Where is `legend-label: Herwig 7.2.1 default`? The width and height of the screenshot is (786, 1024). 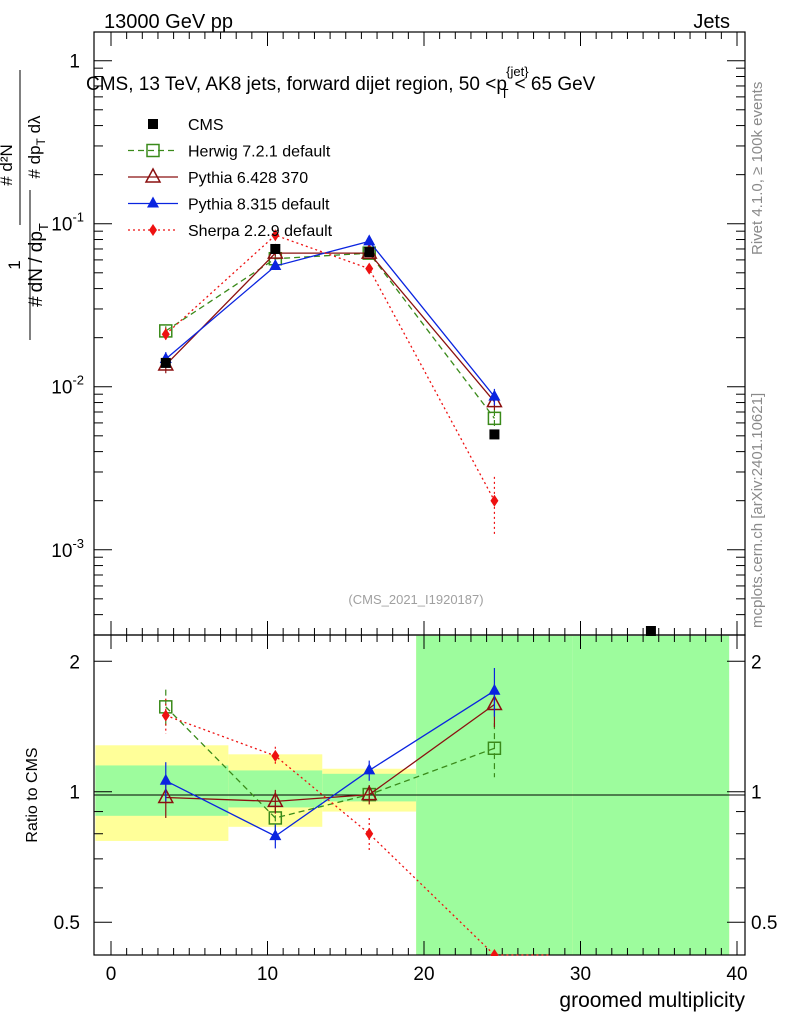 legend-label: Herwig 7.2.1 default is located at coordinates (259, 152).